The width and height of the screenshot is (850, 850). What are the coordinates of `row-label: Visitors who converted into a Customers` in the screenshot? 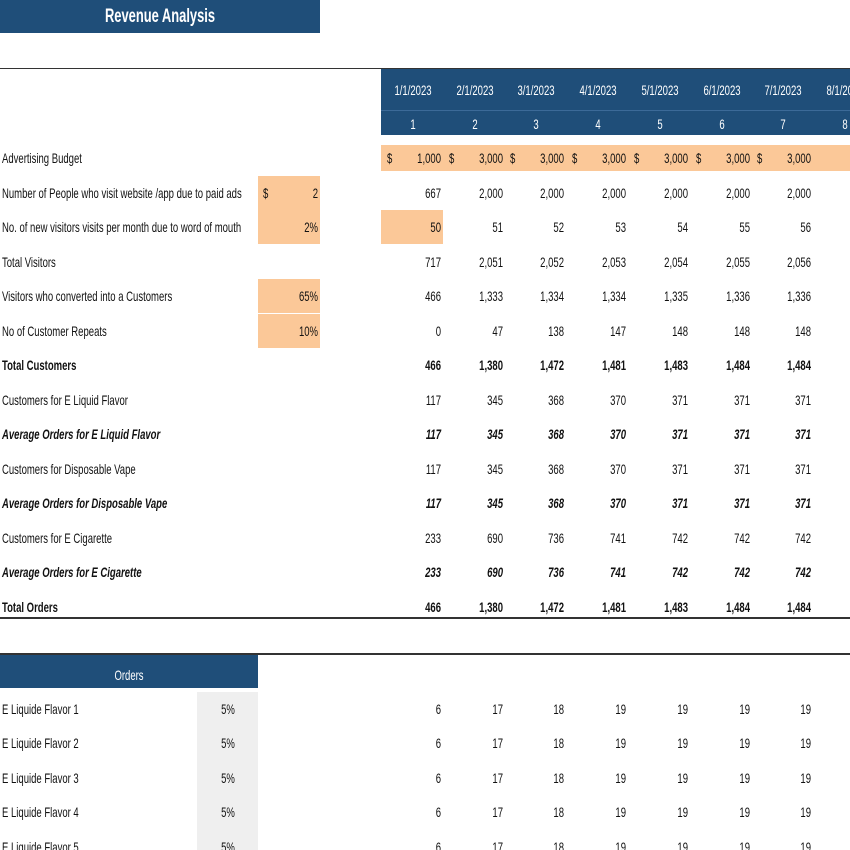 It's located at (87, 296).